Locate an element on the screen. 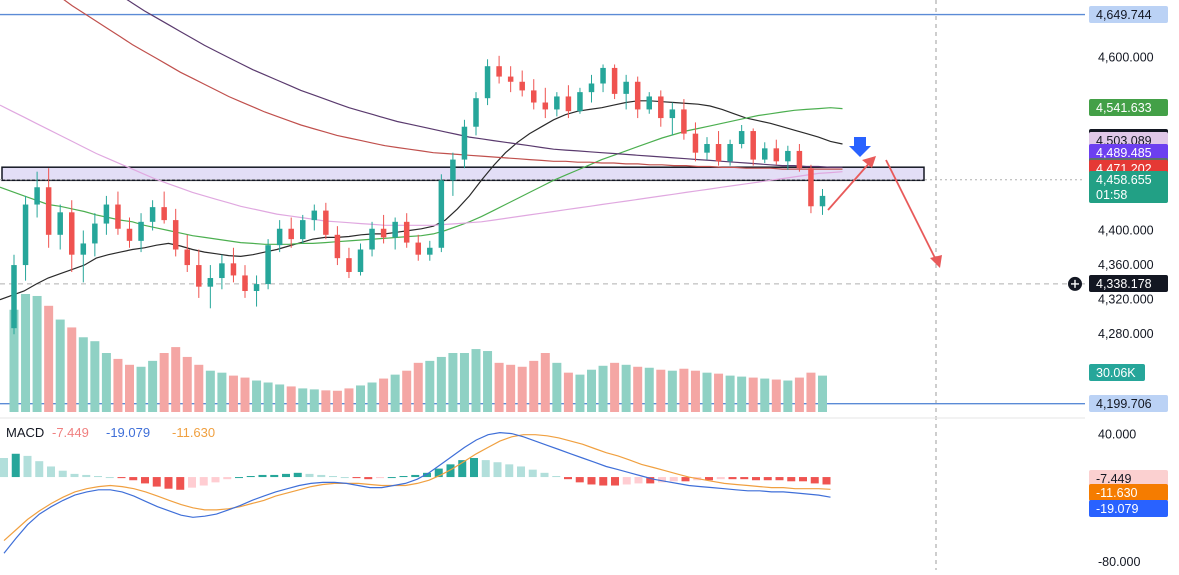 The height and width of the screenshot is (575, 1179). price-badge-badge-4541-bg is located at coordinates (1128, 107).